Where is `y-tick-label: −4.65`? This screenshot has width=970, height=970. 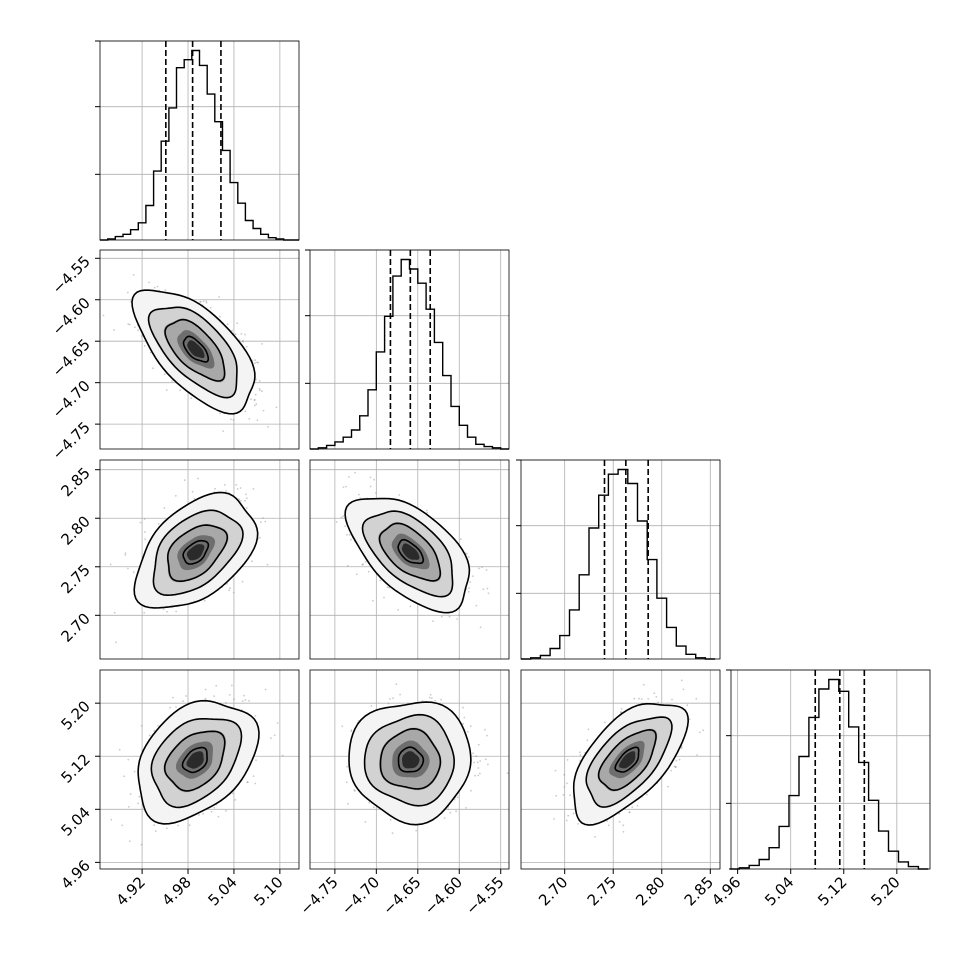 y-tick-label: −4.65 is located at coordinates (71, 357).